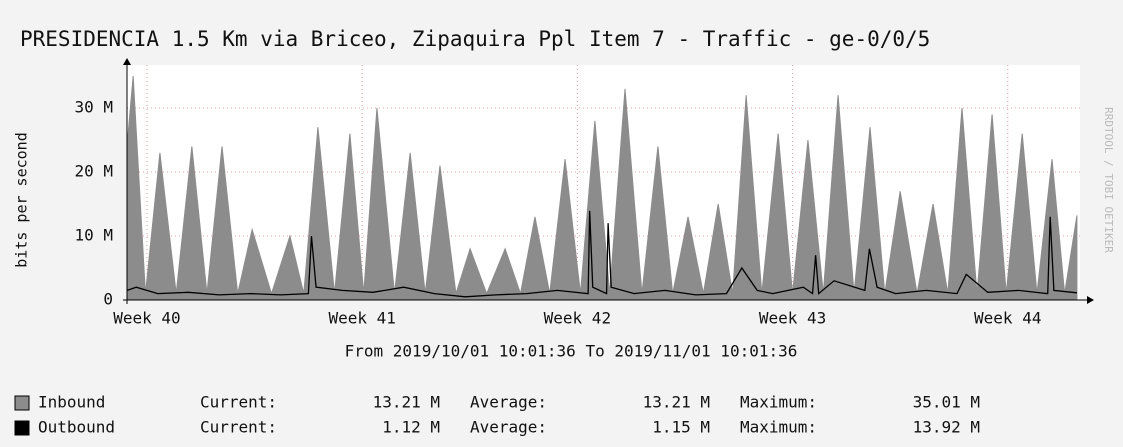 This screenshot has width=1123, height=447. I want to click on x-tick-label: Week 41, so click(361, 318).